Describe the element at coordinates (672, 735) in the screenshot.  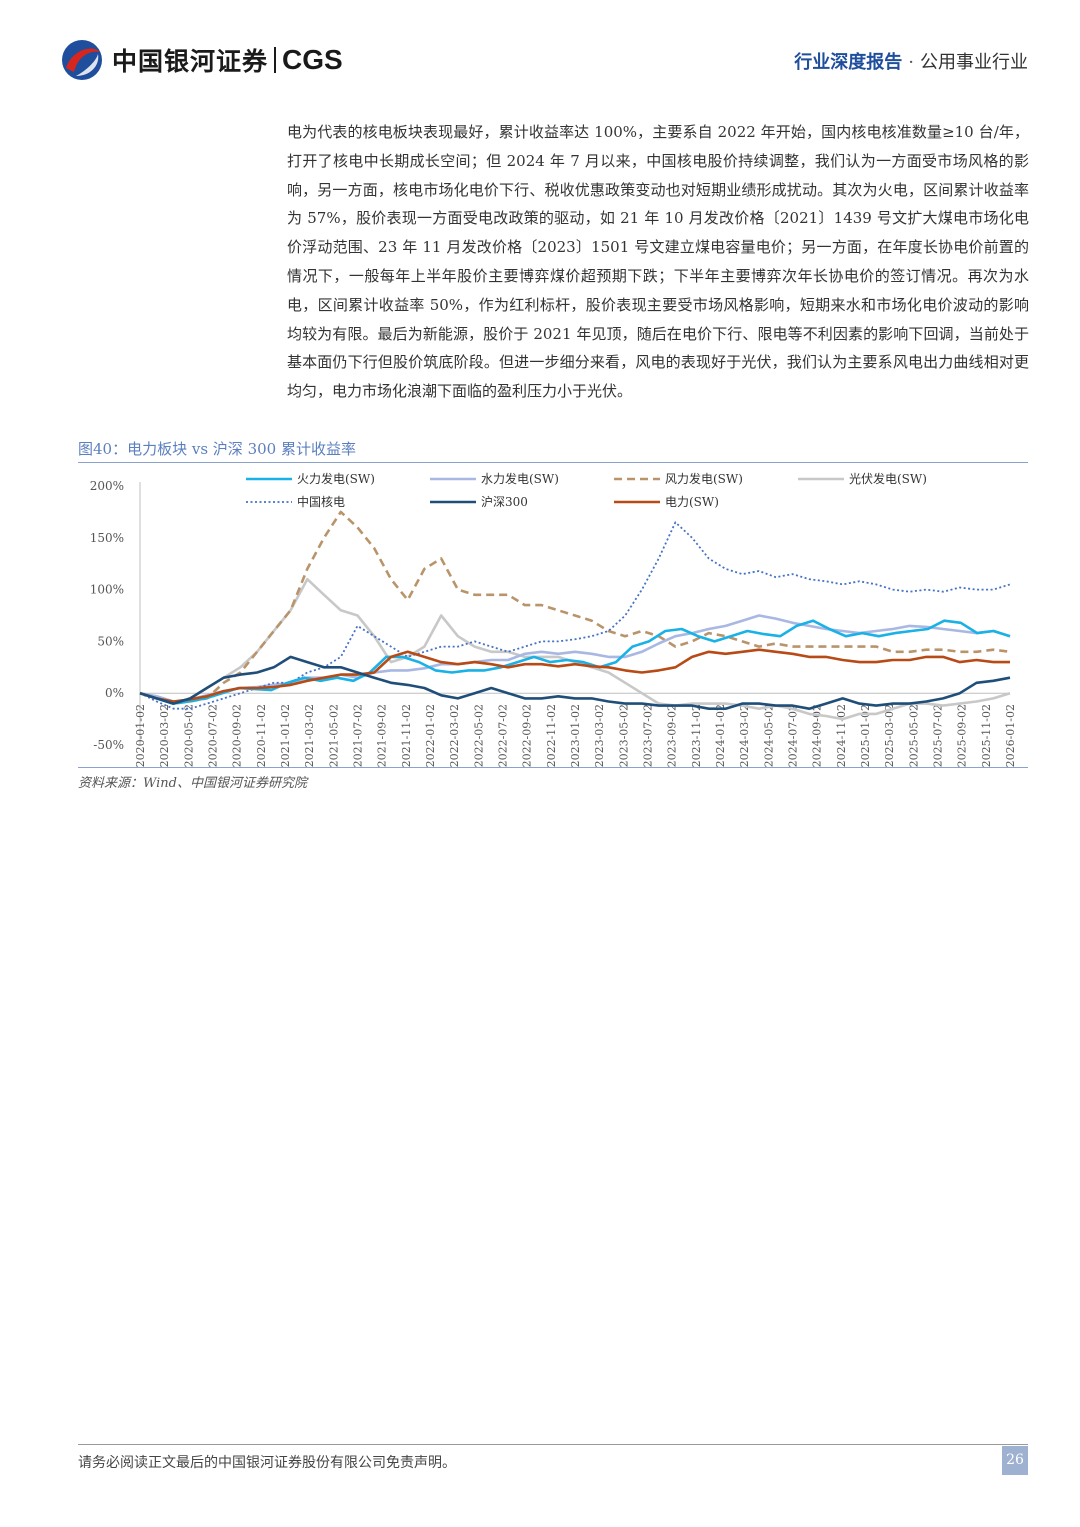
I see `x-tick-label: 2023-09-02` at that location.